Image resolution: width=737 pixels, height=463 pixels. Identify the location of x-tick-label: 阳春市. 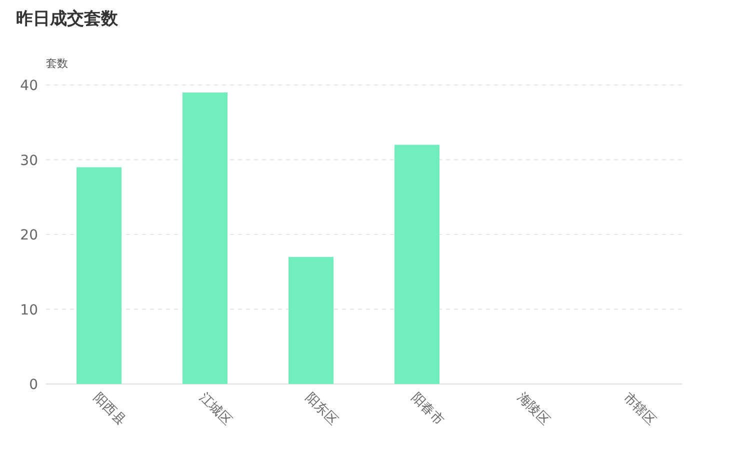
(427, 409).